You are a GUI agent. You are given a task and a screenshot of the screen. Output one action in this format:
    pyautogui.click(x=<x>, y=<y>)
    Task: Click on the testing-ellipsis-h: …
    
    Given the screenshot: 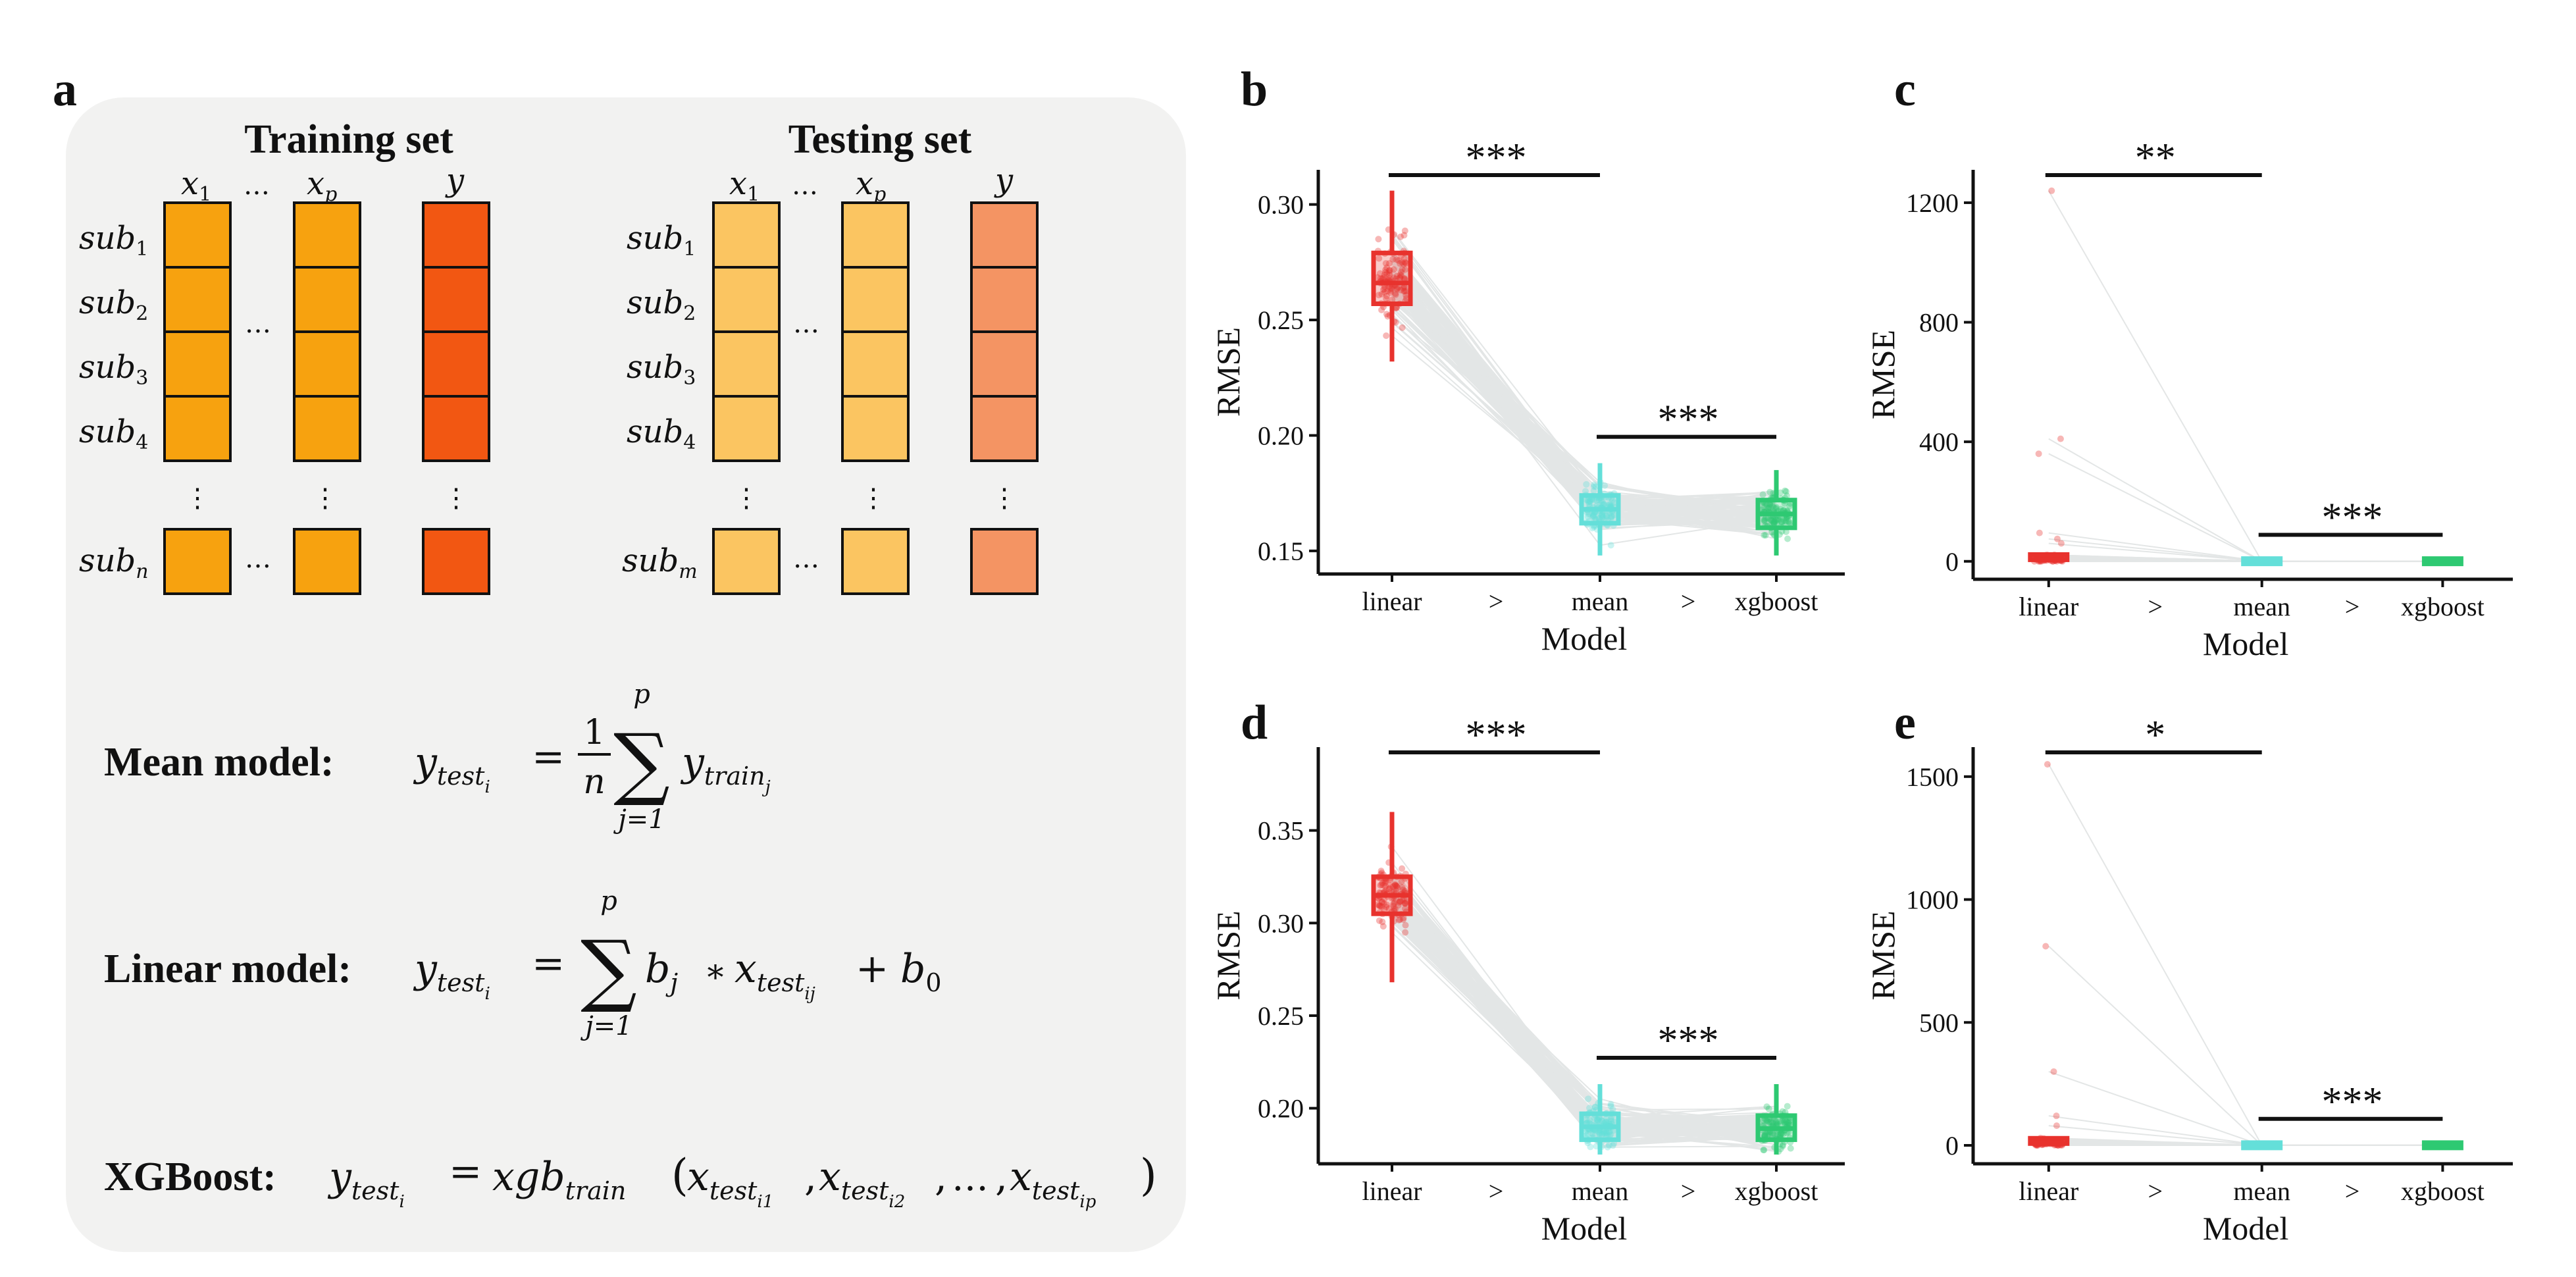 What is the action you would take?
    pyautogui.click(x=806, y=324)
    